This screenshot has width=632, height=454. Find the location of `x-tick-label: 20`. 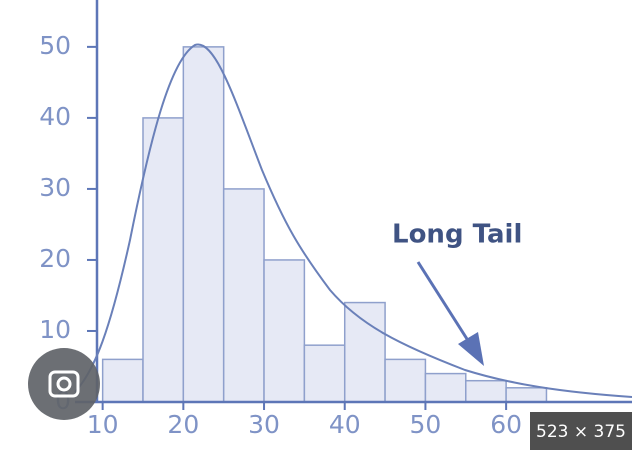

x-tick-label: 20 is located at coordinates (183, 424).